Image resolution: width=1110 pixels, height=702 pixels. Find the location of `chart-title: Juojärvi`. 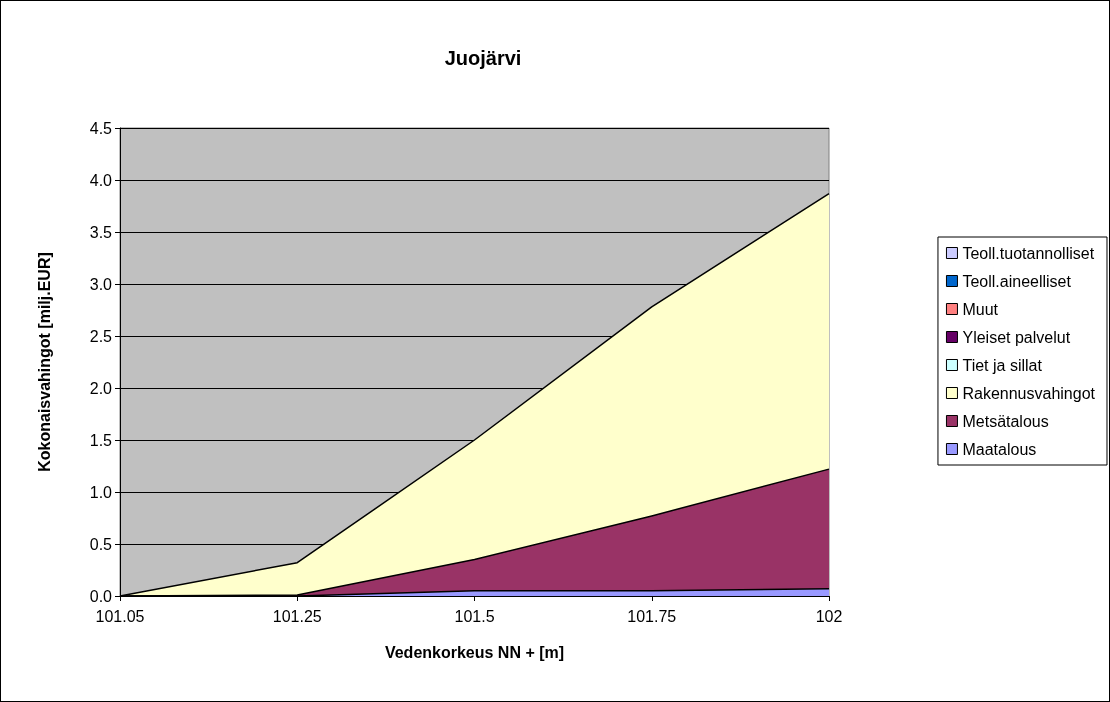

chart-title: Juojärvi is located at coordinates (483, 58).